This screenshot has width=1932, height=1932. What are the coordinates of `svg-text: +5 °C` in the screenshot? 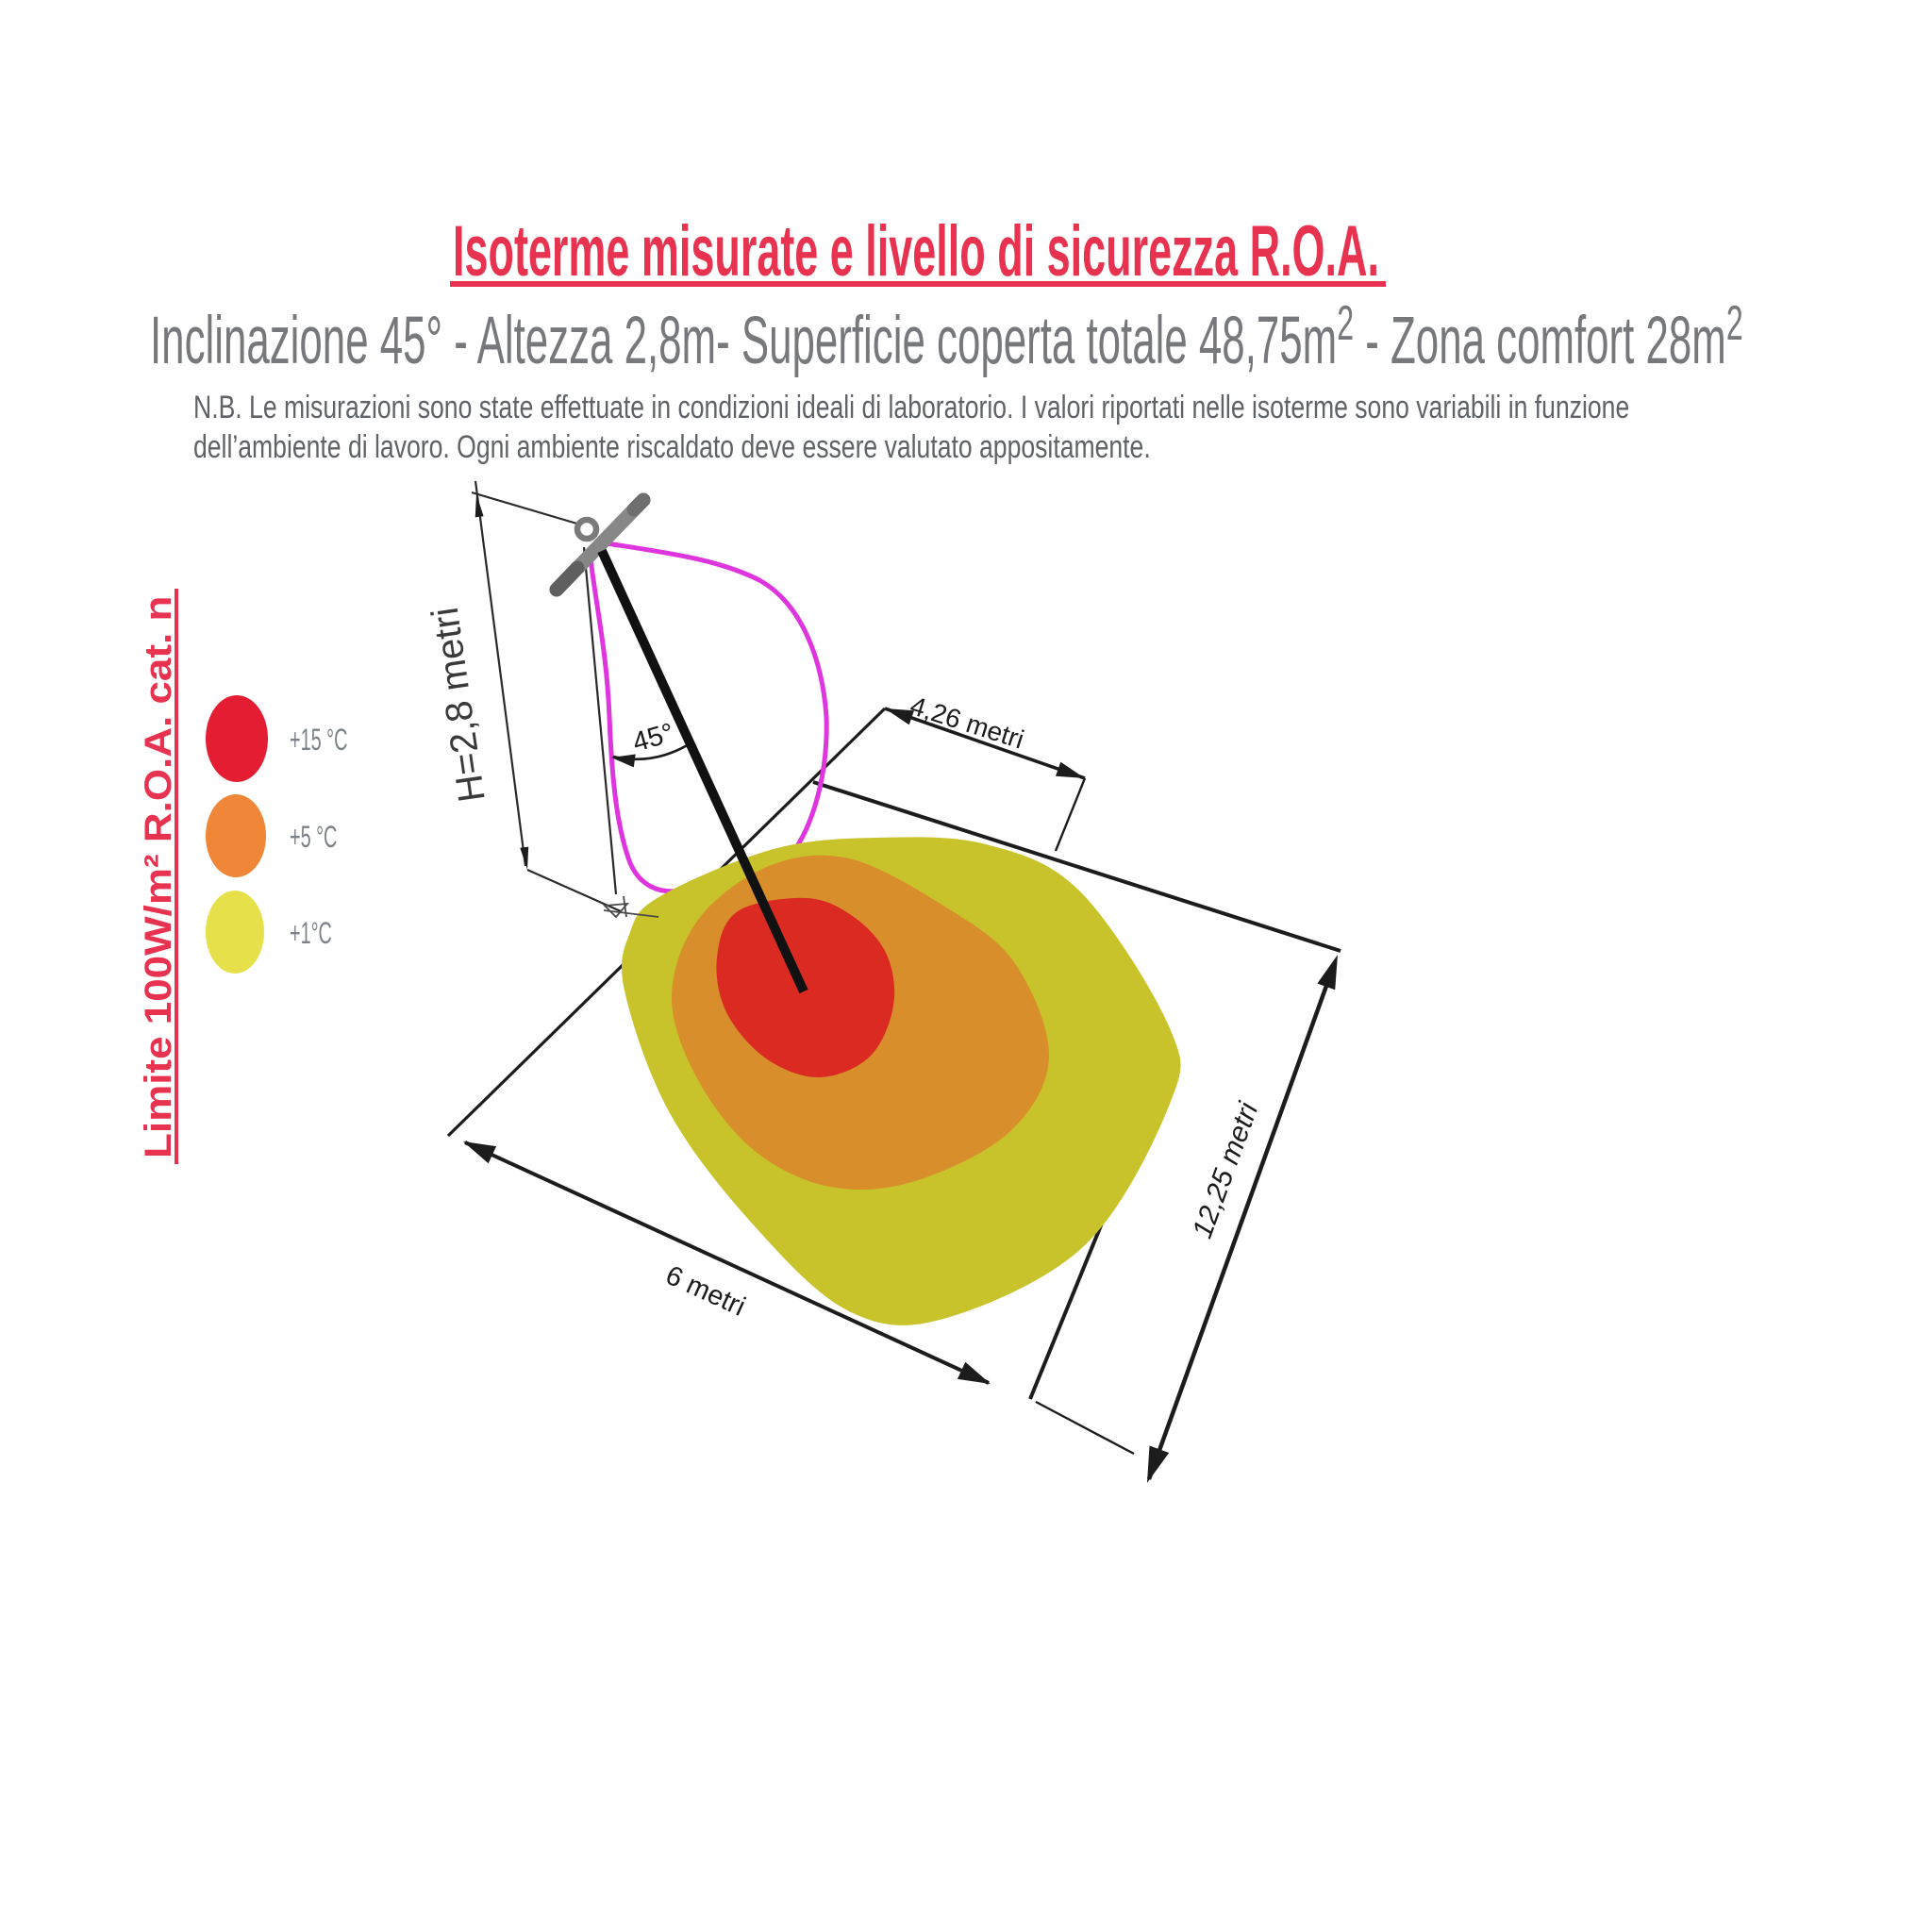 It's located at (314, 837).